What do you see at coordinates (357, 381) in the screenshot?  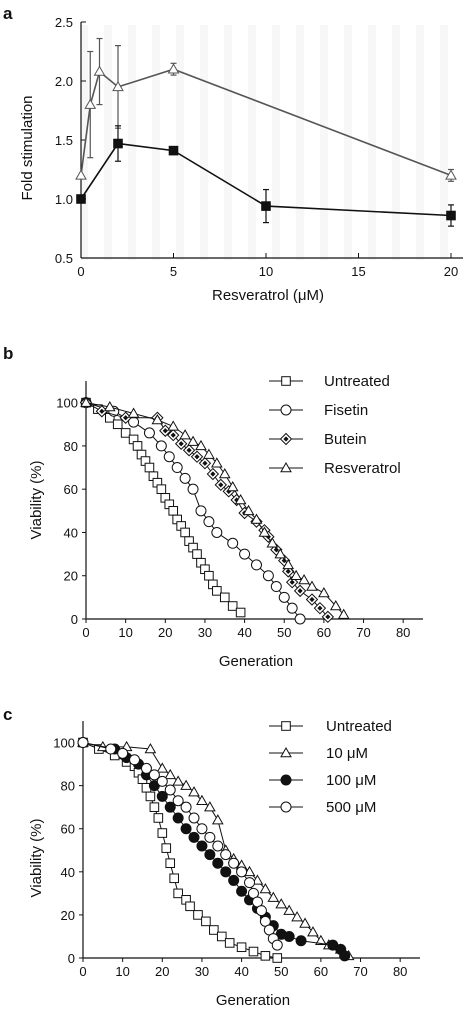 I see `panel-b-legend-label-untreated: Untreated` at bounding box center [357, 381].